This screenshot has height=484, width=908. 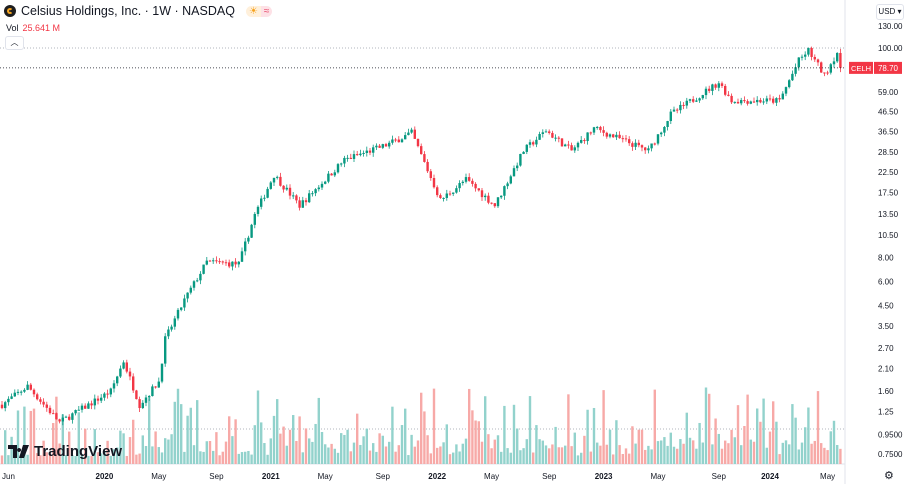 I want to click on symbol-title: Celsius Holdings, Inc. · 1W · NASDAQ, so click(x=128, y=11).